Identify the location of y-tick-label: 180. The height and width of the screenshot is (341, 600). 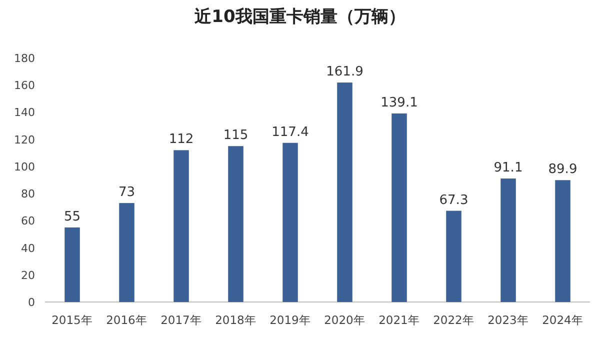
(24, 58).